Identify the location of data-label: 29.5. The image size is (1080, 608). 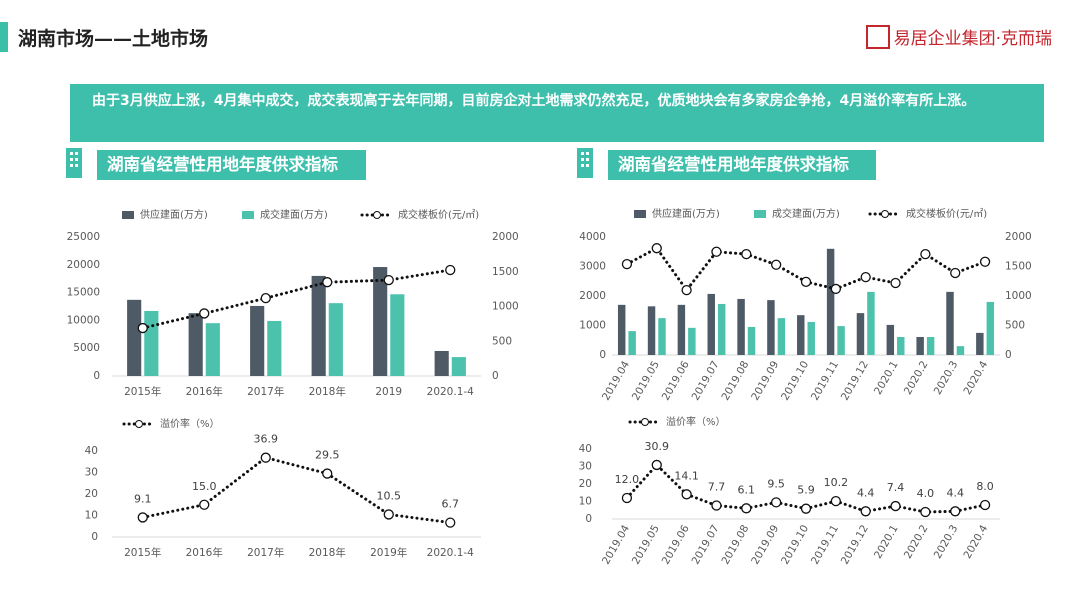
(327, 455).